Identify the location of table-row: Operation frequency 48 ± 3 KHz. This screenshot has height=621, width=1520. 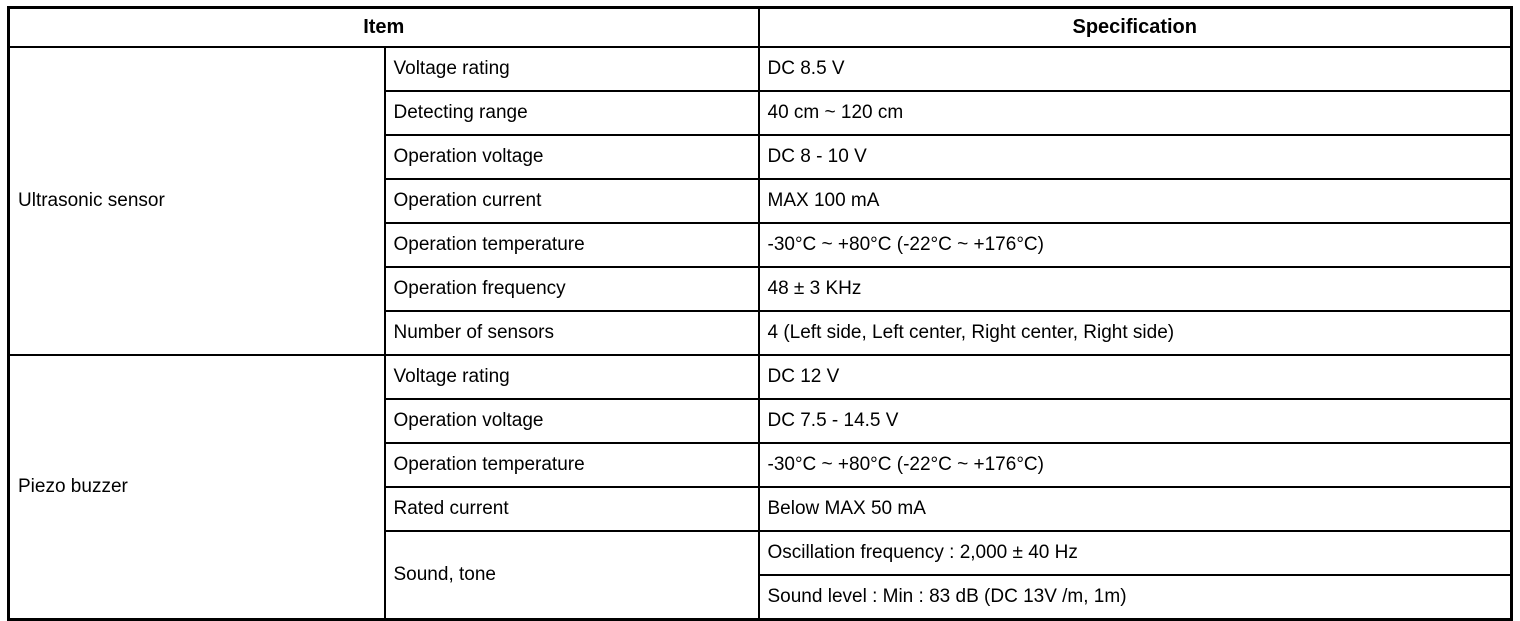
(761, 289).